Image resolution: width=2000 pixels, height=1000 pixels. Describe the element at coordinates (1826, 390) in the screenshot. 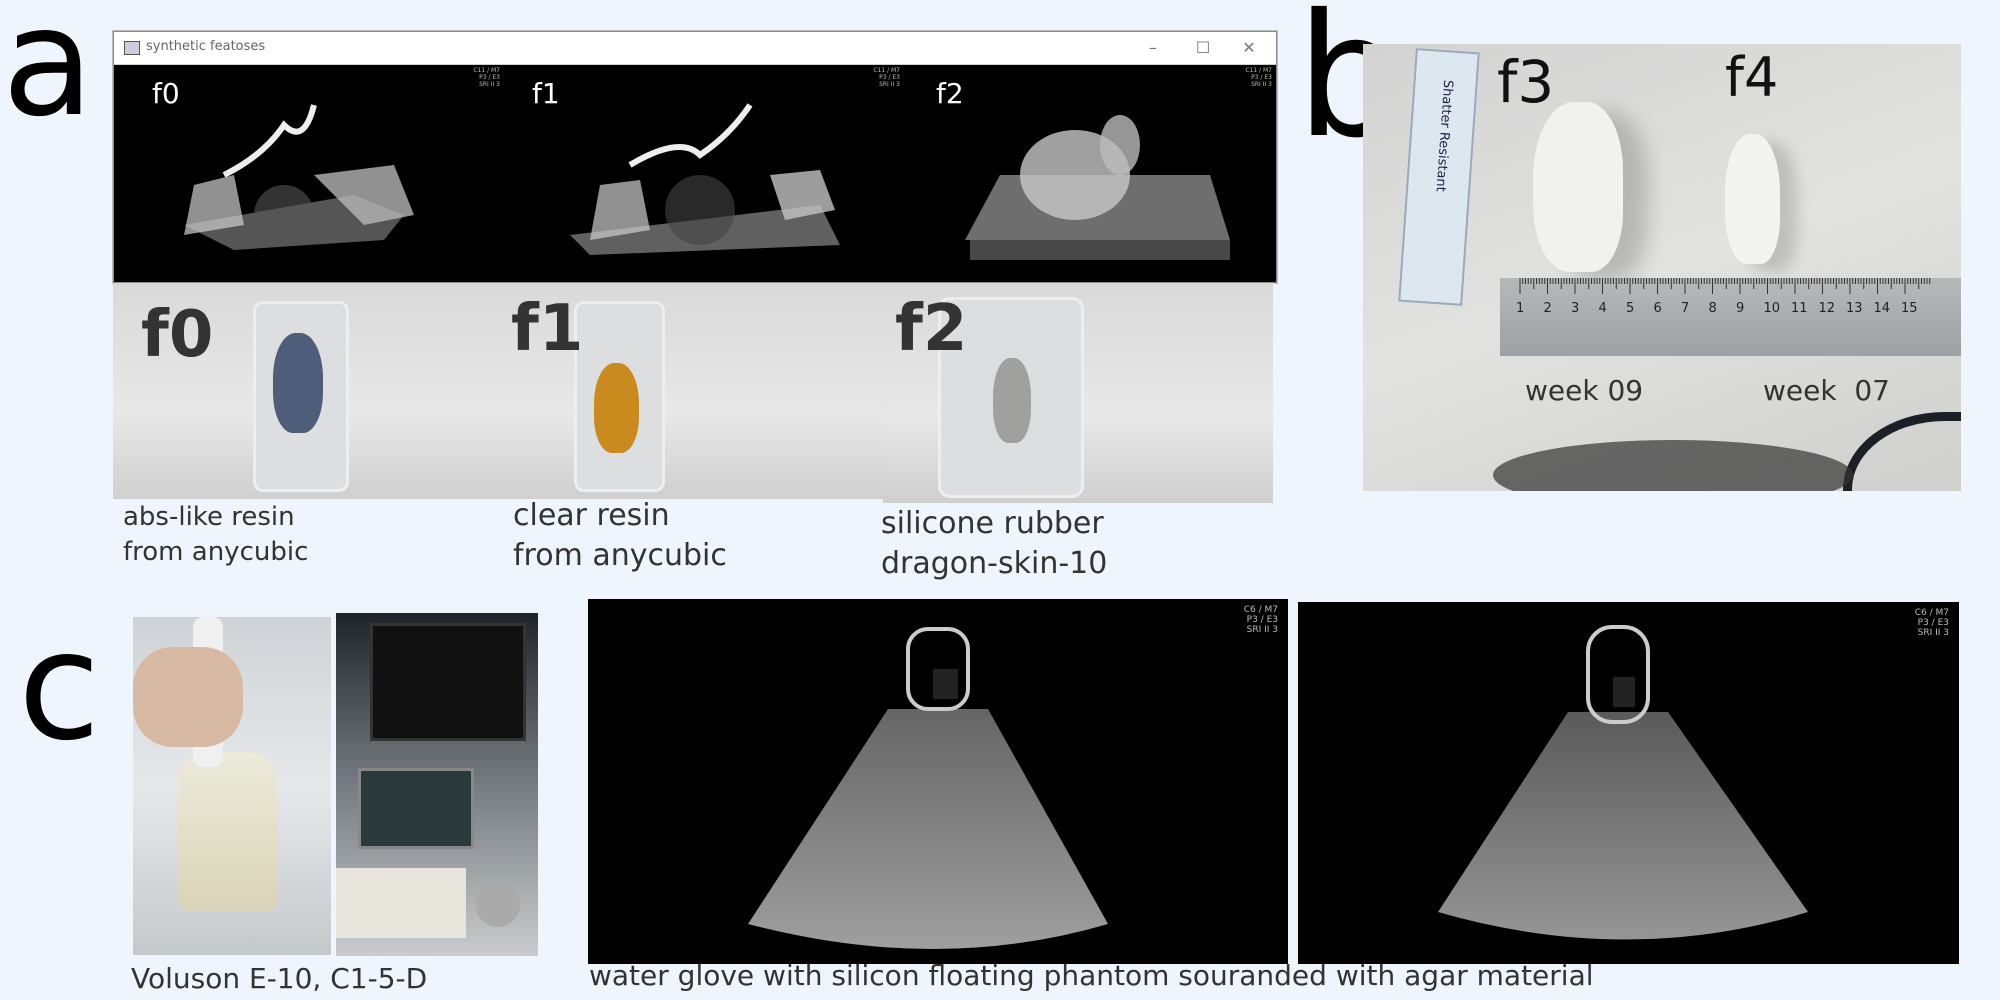

I see `week-label-f4: week 07` at that location.